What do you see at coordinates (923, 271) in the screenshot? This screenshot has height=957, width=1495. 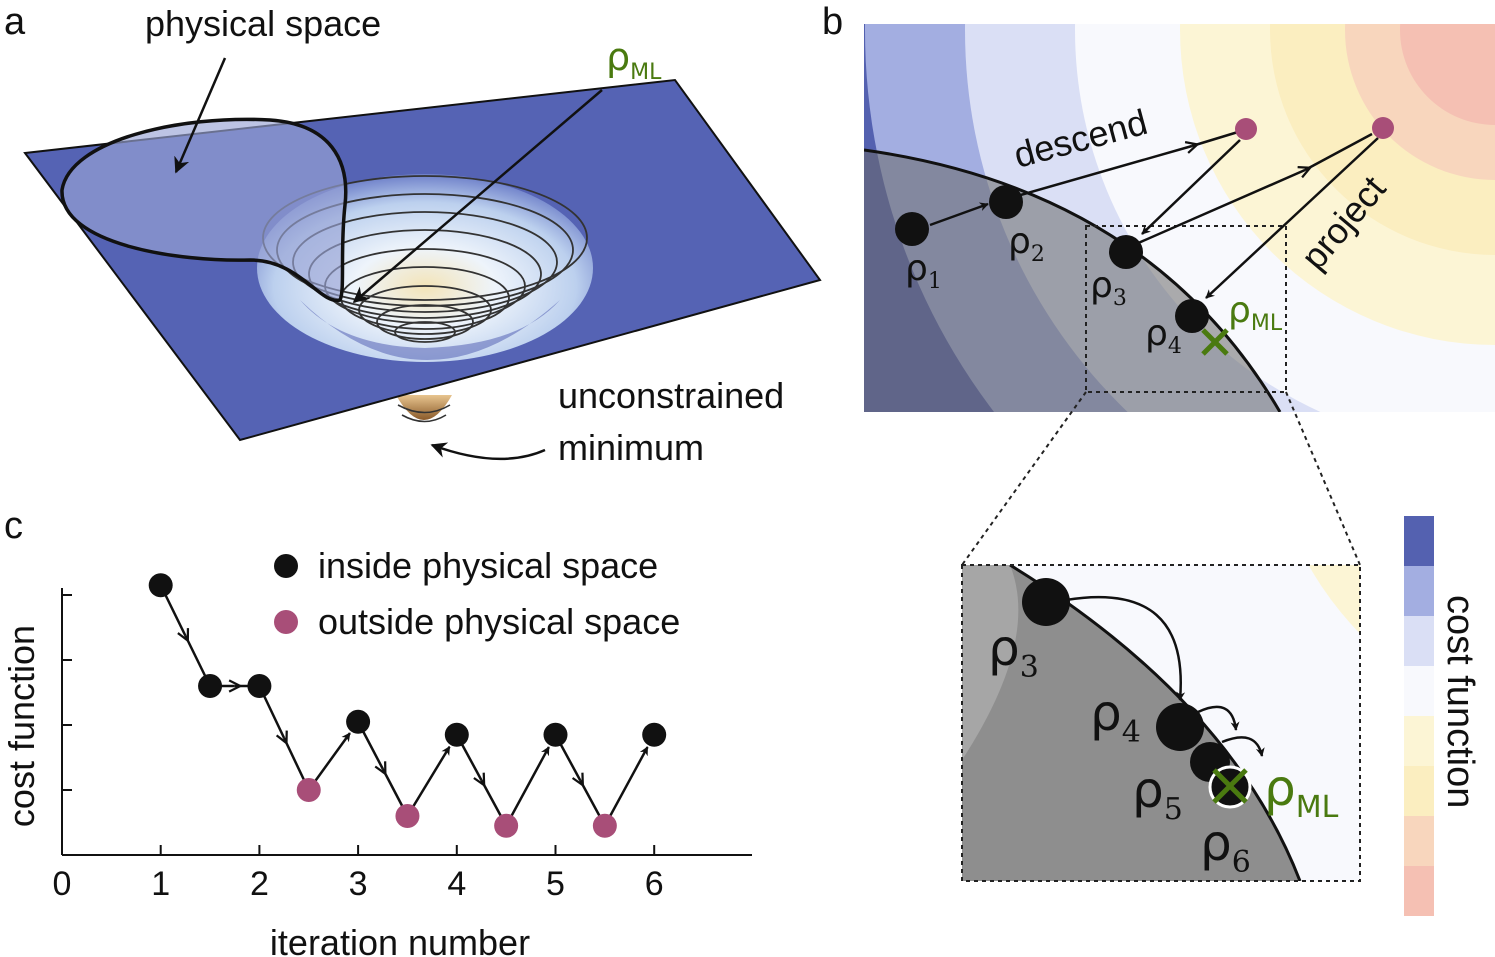 I see `rho-1-label: ρ1` at bounding box center [923, 271].